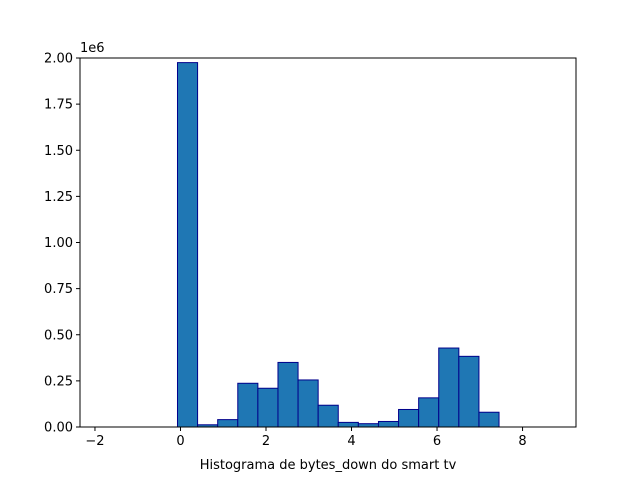 This screenshot has height=480, width=640. Describe the element at coordinates (328, 465) in the screenshot. I see `x-axis-label: Histograma de bytes_down do smart tv` at that location.